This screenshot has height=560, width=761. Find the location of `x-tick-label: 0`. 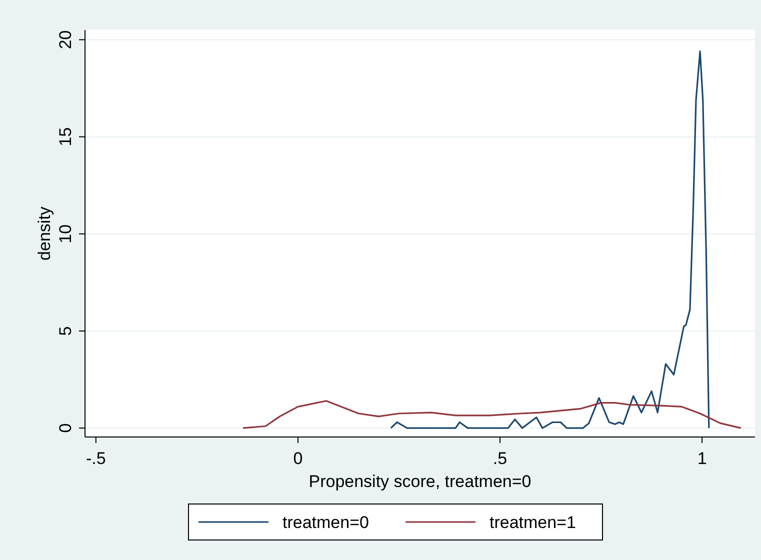

x-tick-label: 0 is located at coordinates (298, 458).